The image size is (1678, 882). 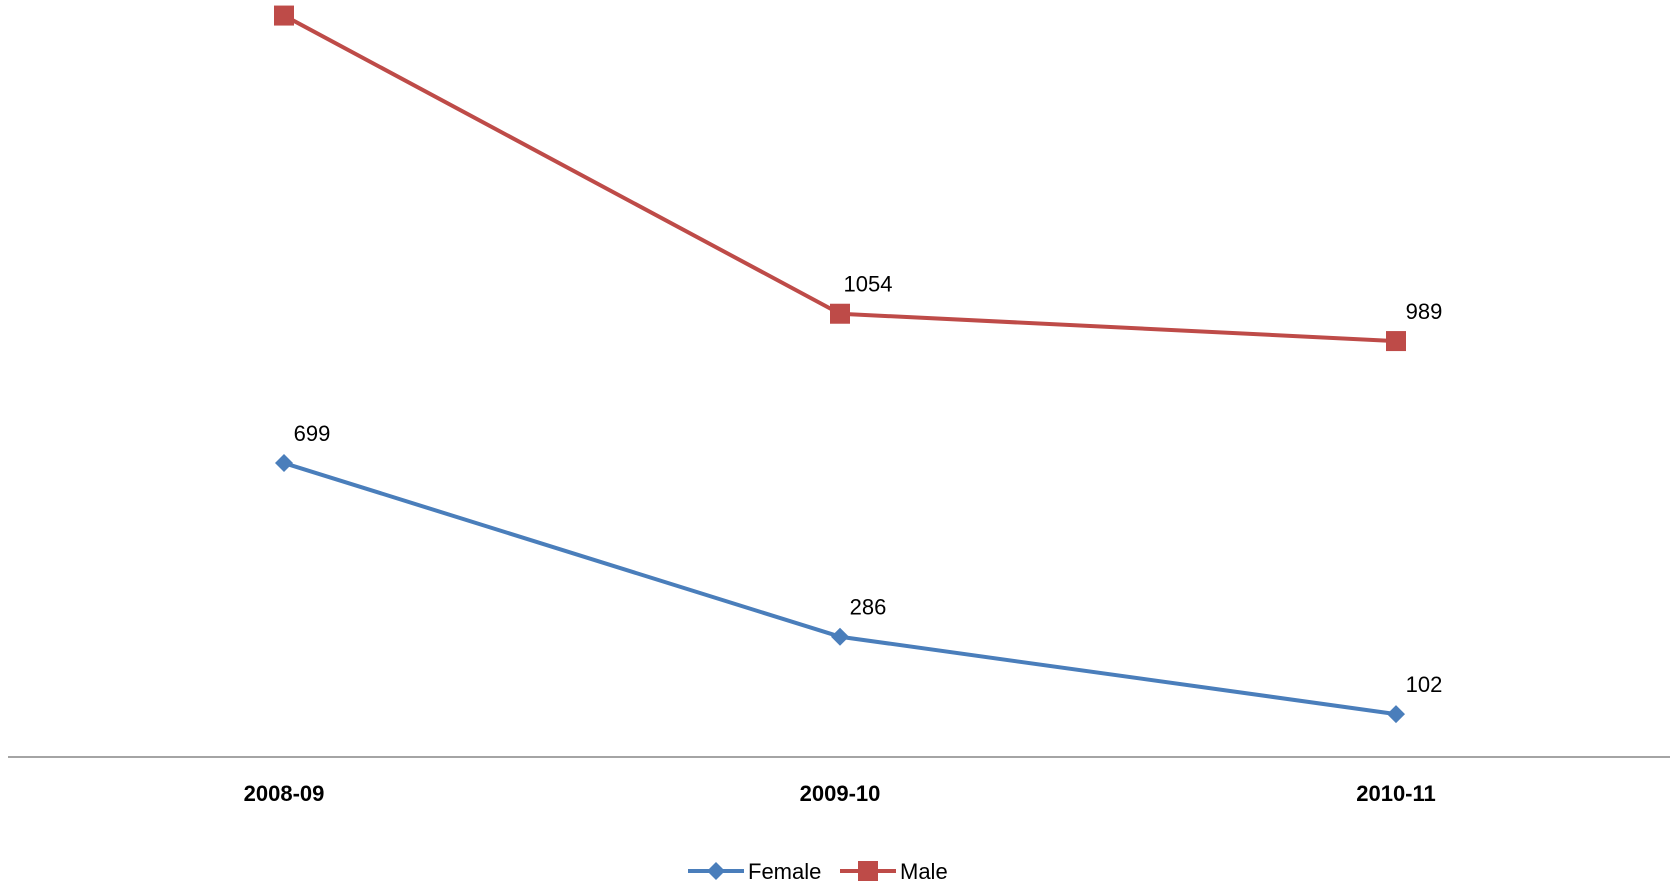 I want to click on x-axis-tick-labels: 2008-09 2009-10 2010-11, so click(x=840, y=793).